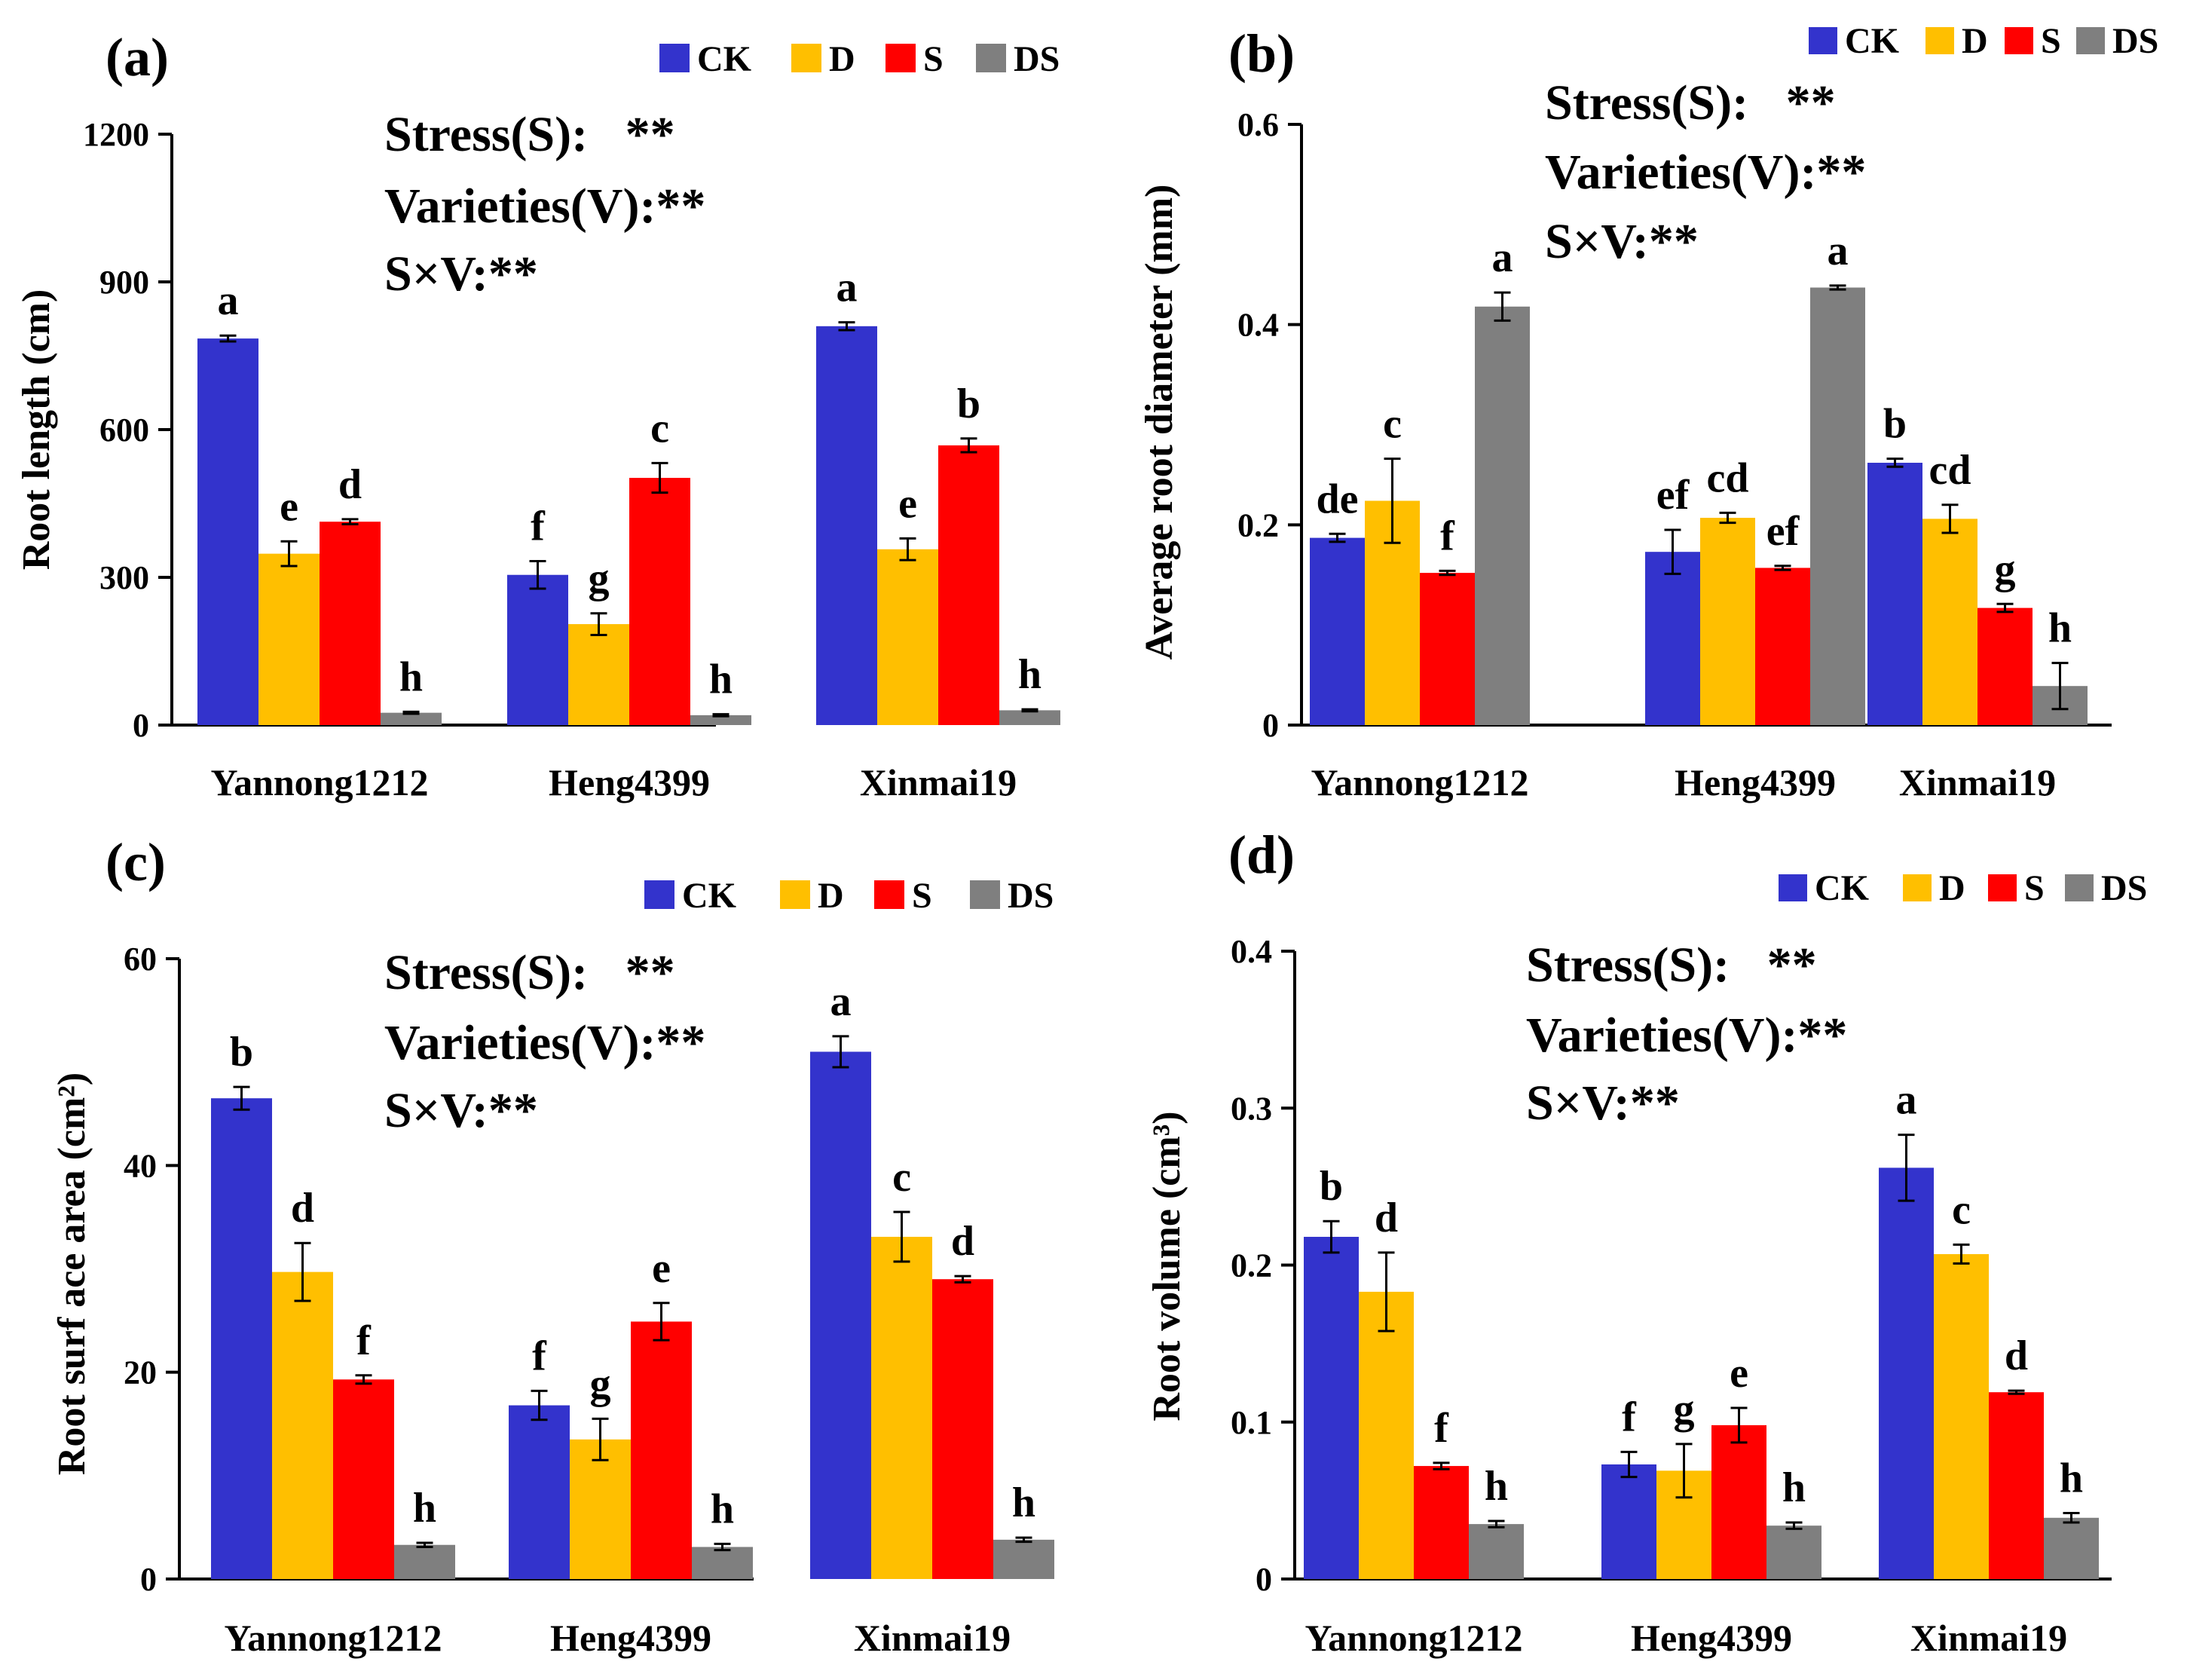  I want to click on panel-label: (a), so click(137, 57).